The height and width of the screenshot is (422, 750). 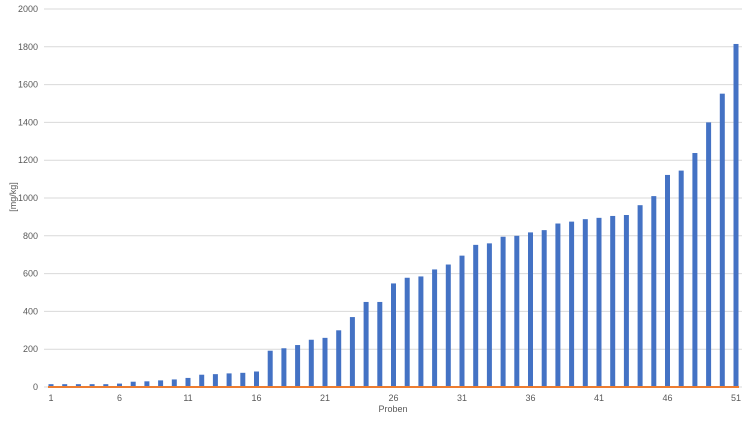 I want to click on y-tick-label: 1600, so click(x=28, y=85).